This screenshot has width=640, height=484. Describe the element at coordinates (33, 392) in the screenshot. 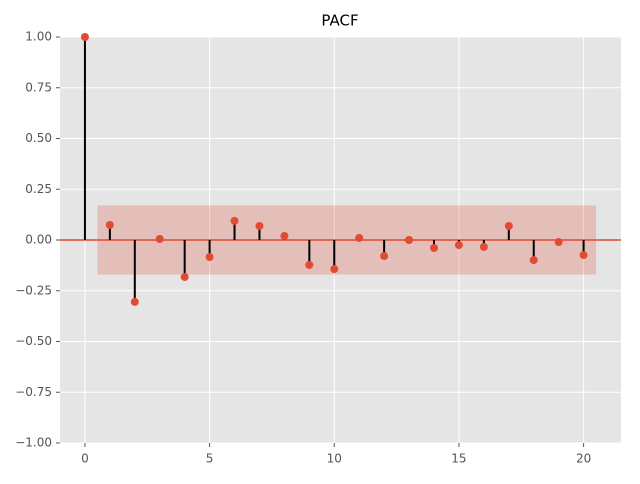

I see `y-tick-label: −0.75` at that location.